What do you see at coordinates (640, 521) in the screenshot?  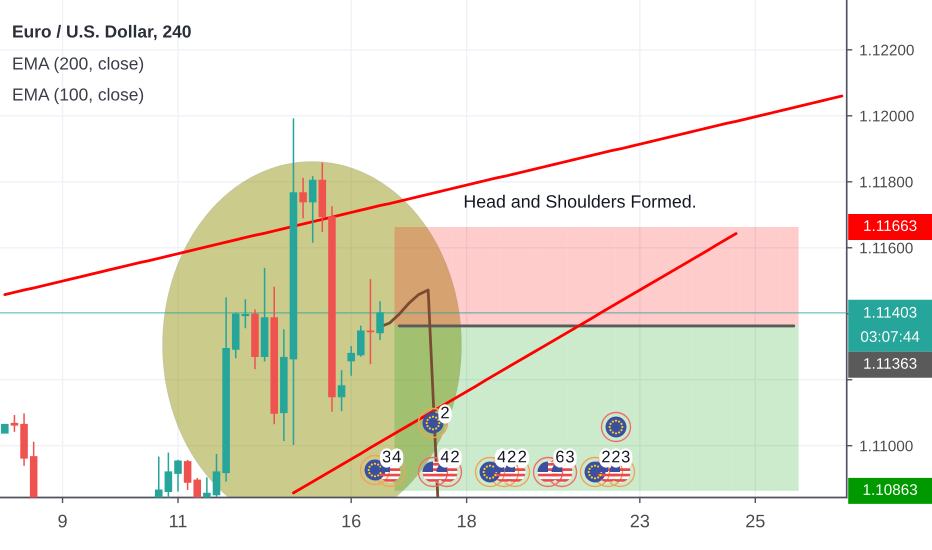 I see `x-tick-label: 23` at bounding box center [640, 521].